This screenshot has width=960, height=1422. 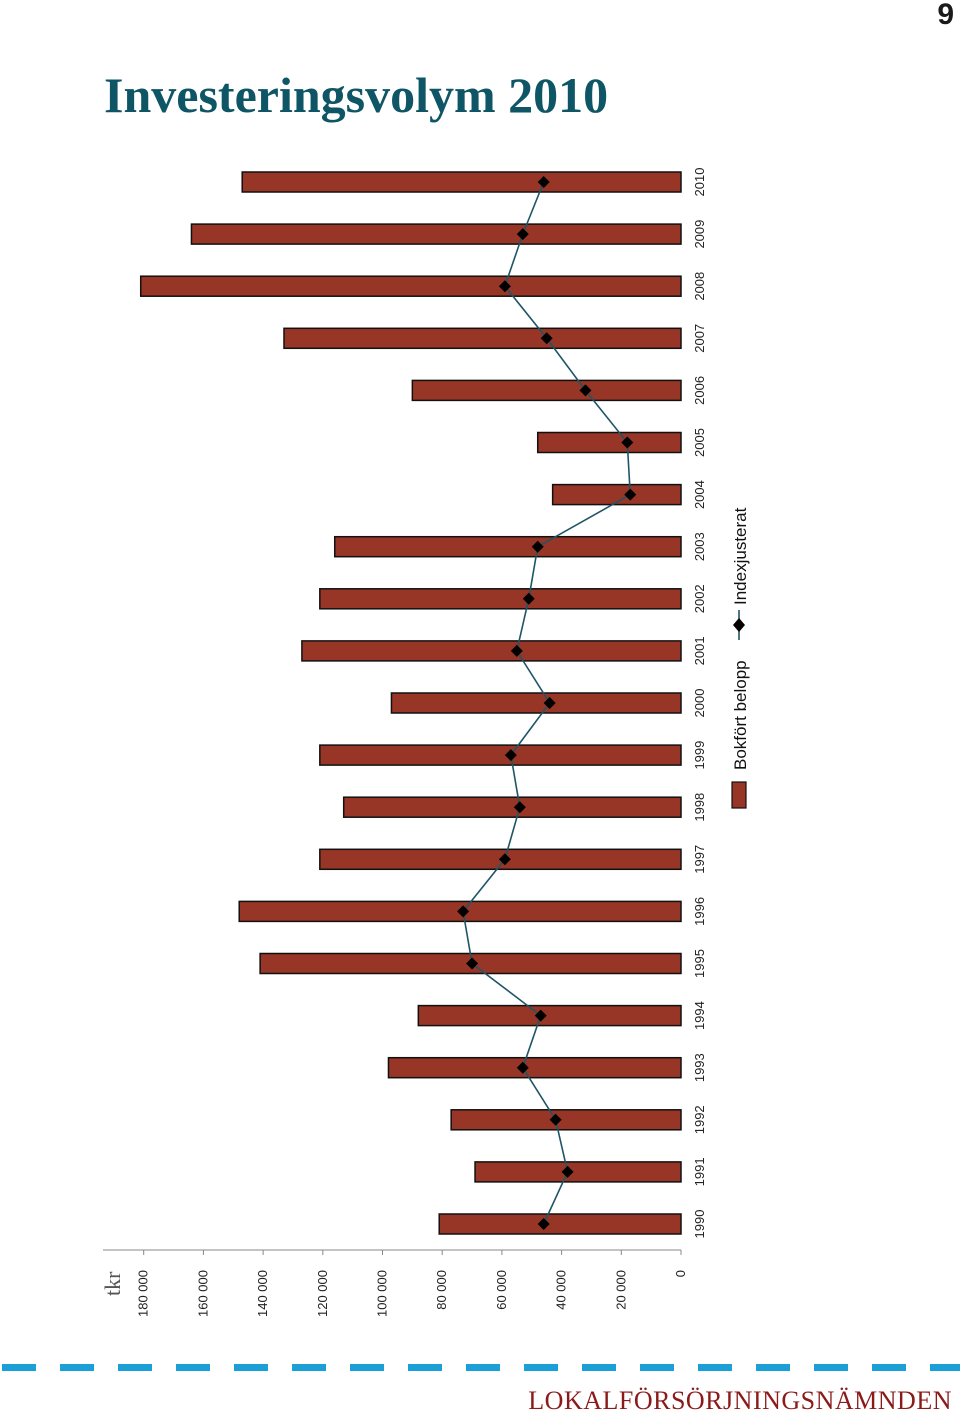 I want to click on index-marker-2001, so click(x=516, y=650).